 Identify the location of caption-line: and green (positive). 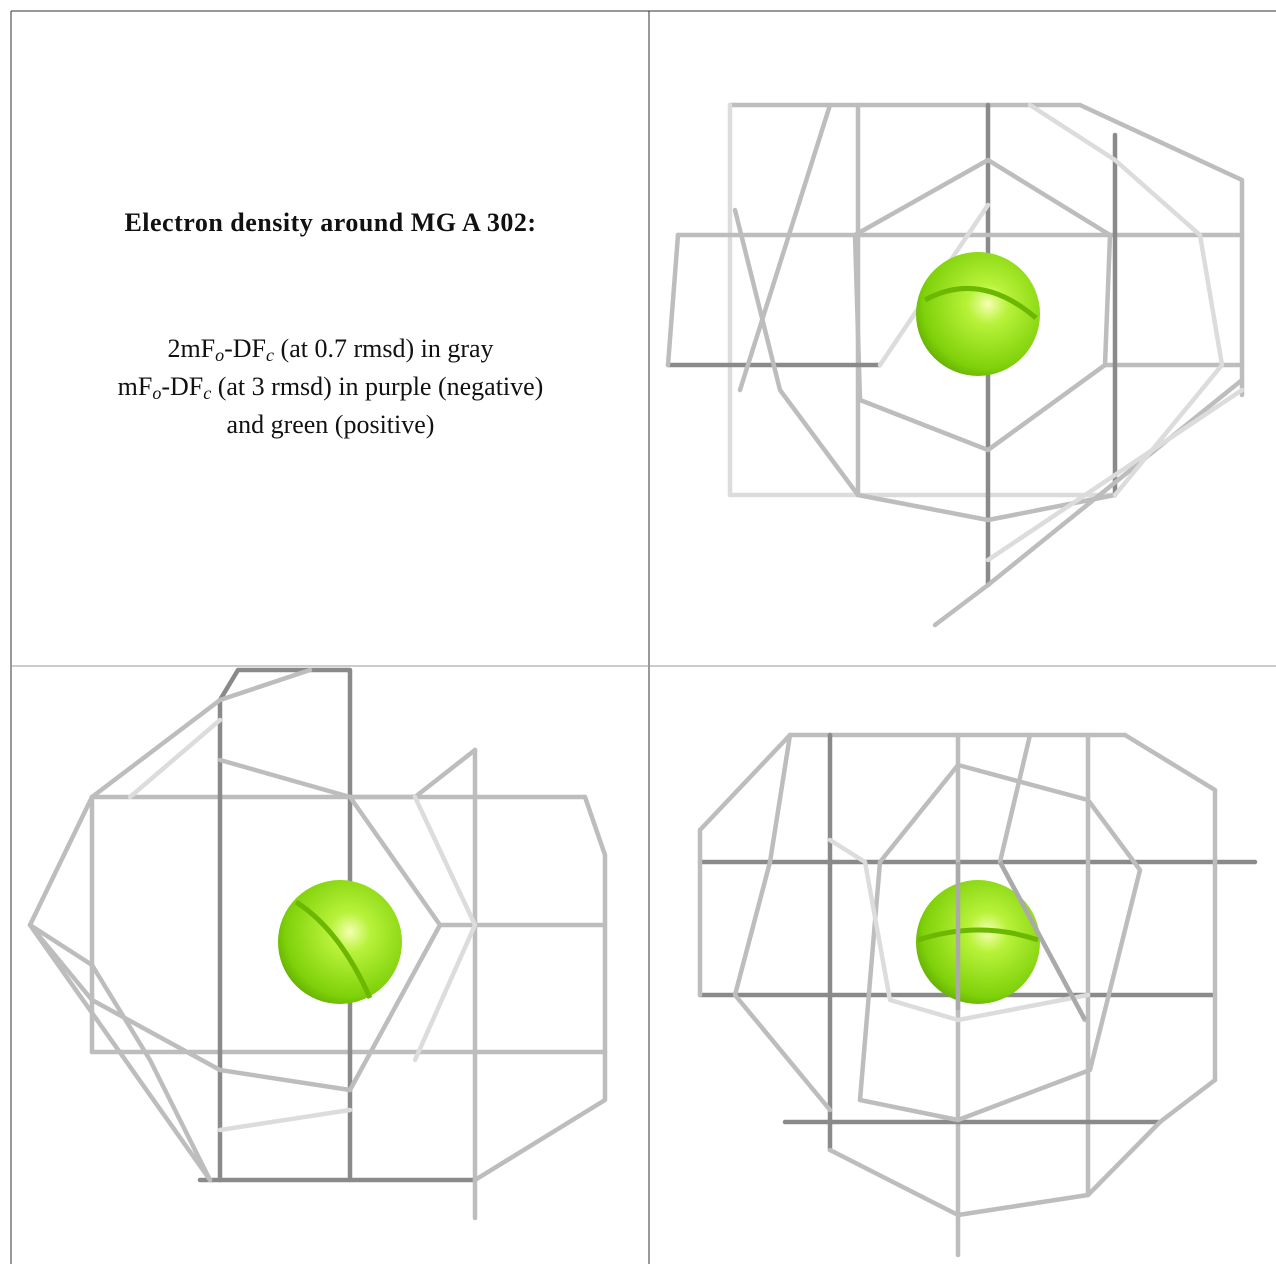
(330, 425).